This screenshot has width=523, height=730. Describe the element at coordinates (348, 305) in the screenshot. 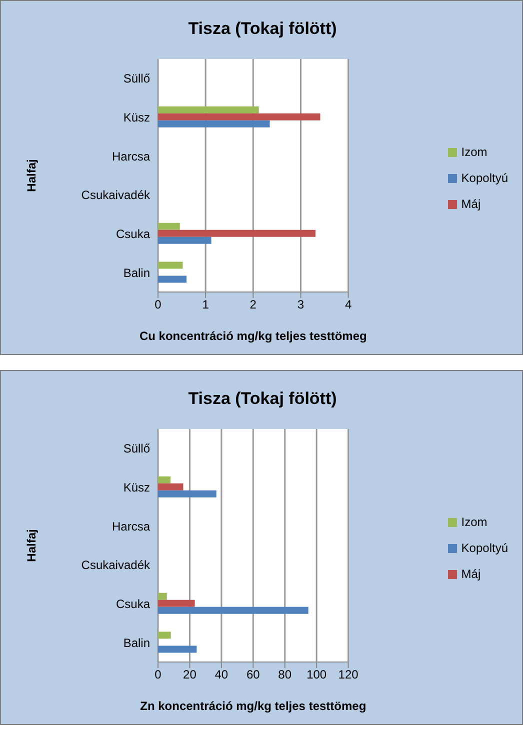

I see `x-tick-label: 4` at that location.